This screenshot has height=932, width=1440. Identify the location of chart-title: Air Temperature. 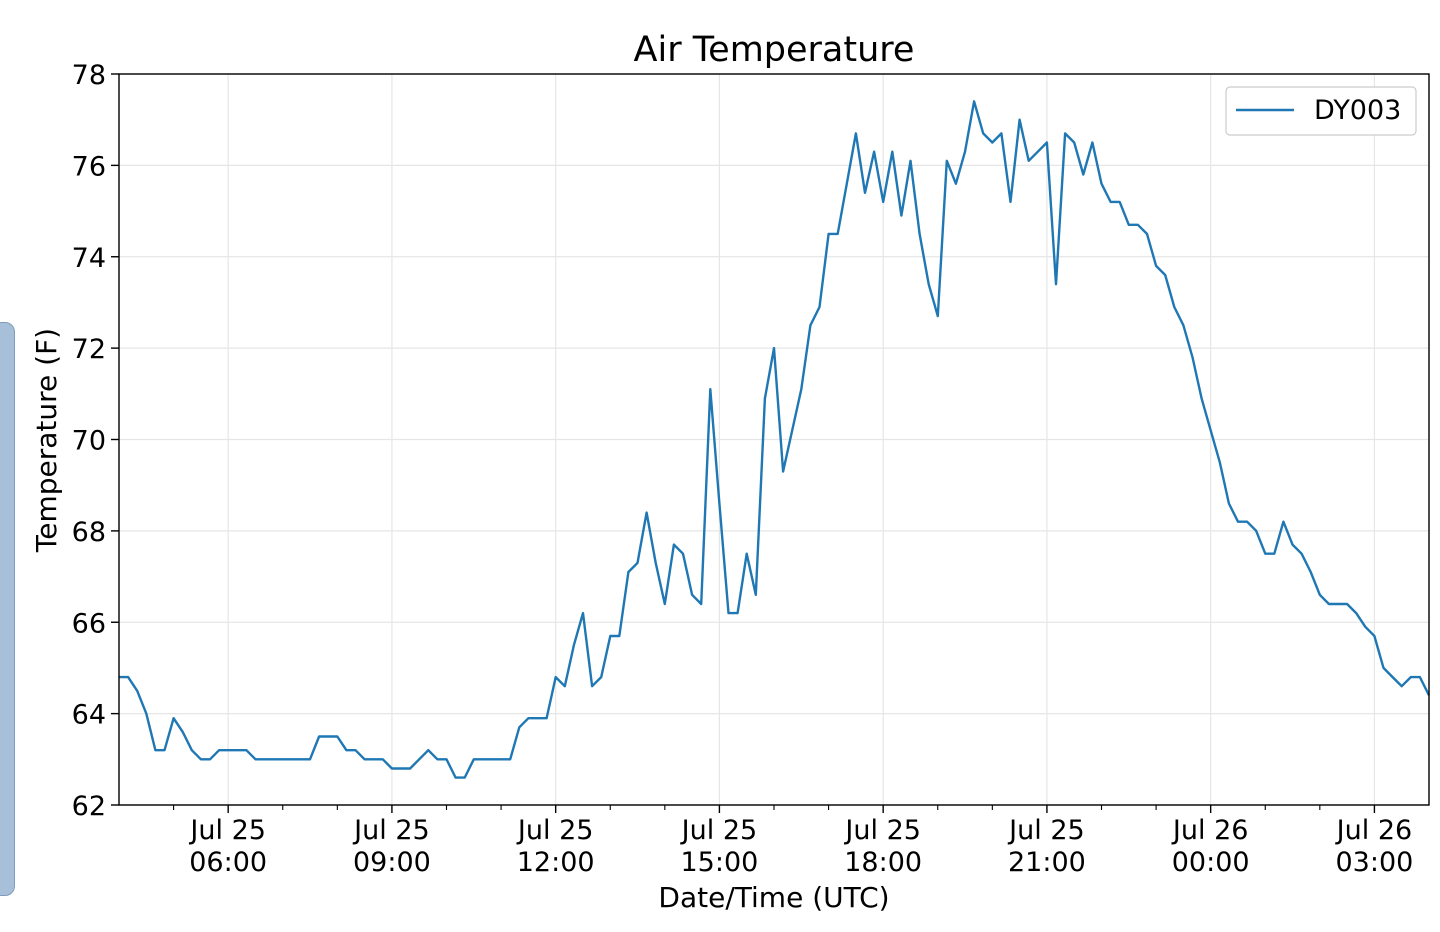
(774, 50).